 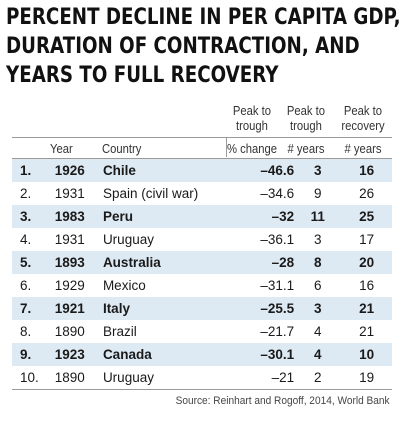 I want to click on rank-cell: 8., so click(x=26, y=331).